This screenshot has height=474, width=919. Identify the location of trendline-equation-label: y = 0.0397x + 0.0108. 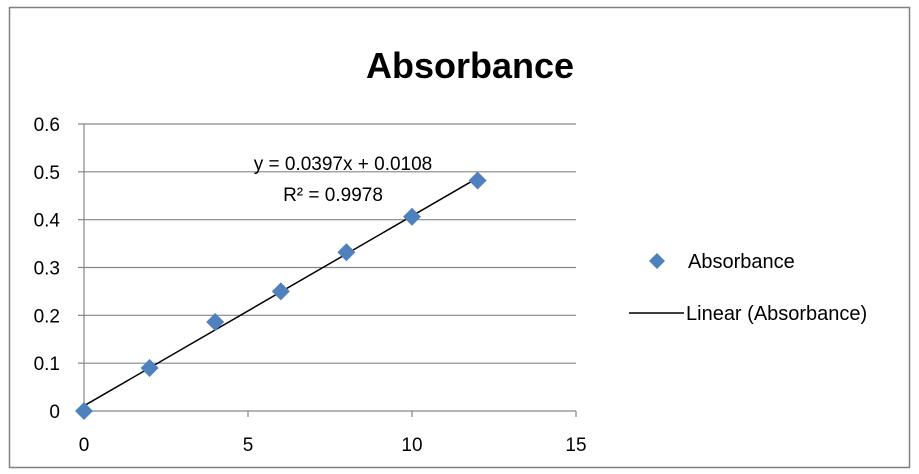
(343, 164).